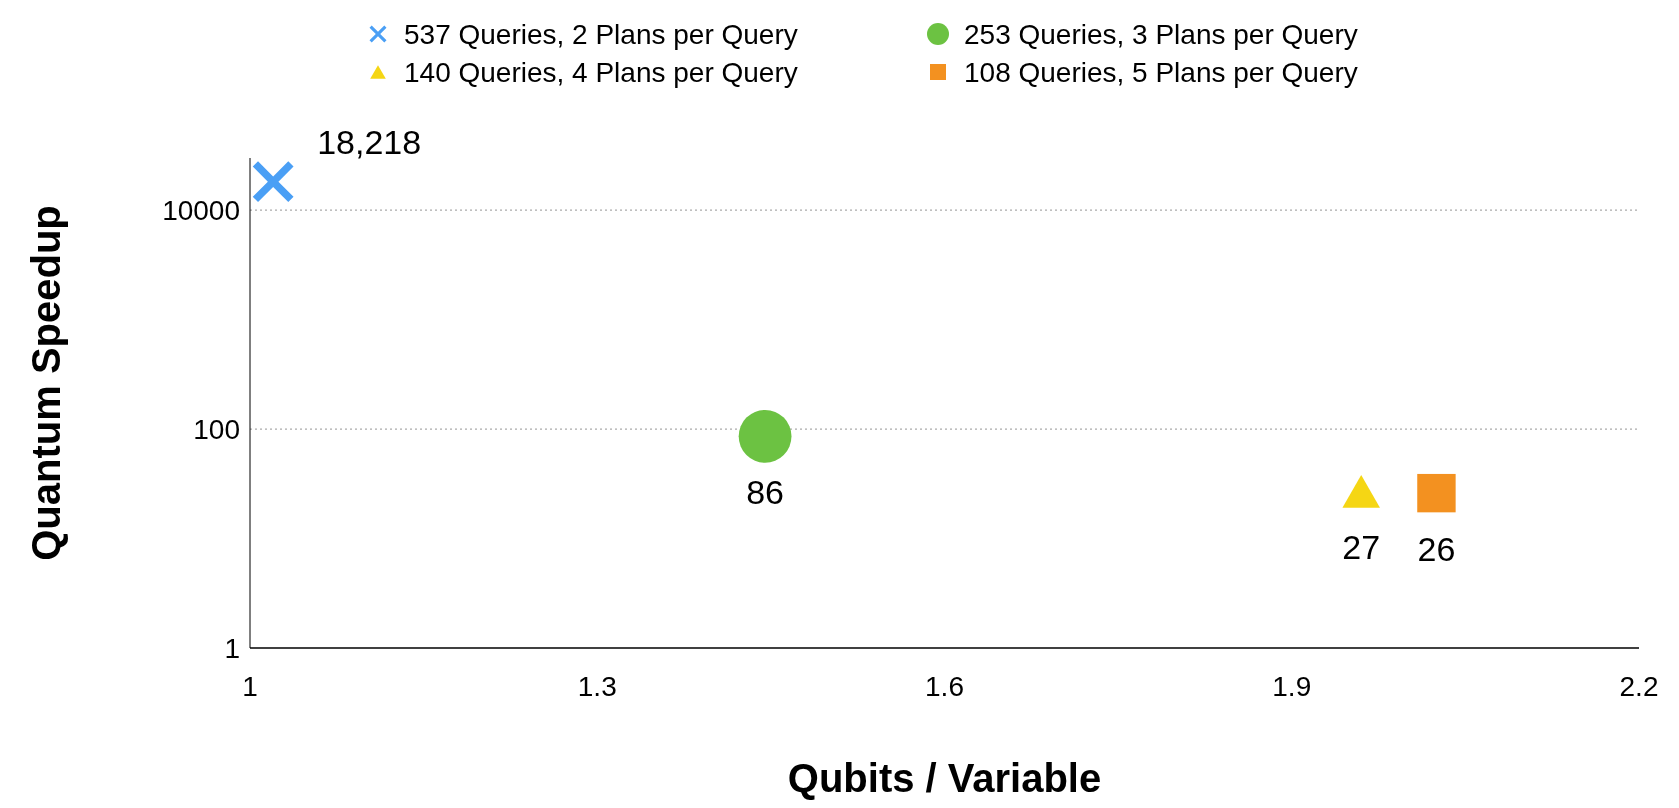 Image resolution: width=1679 pixels, height=808 pixels. I want to click on data-label: 27, so click(1361, 547).